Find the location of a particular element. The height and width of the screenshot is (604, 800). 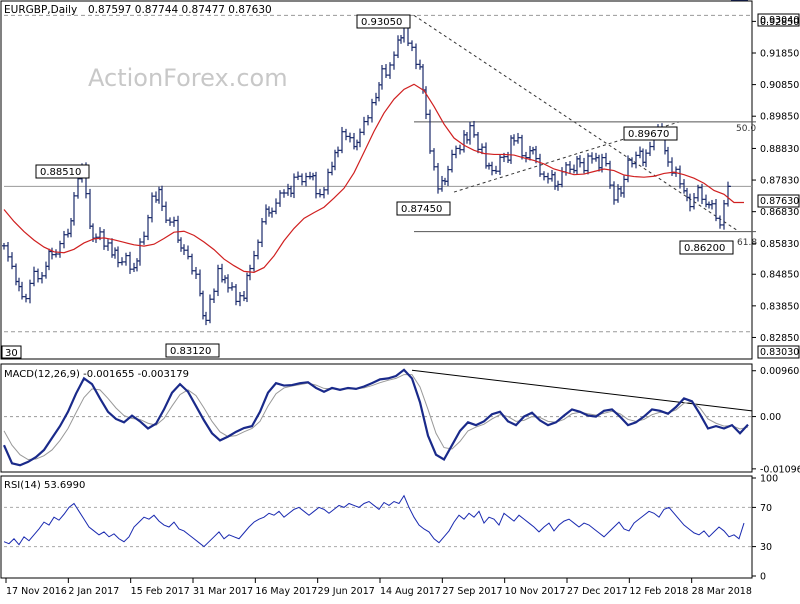

swing-high-label: 0.89670 is located at coordinates (648, 134).